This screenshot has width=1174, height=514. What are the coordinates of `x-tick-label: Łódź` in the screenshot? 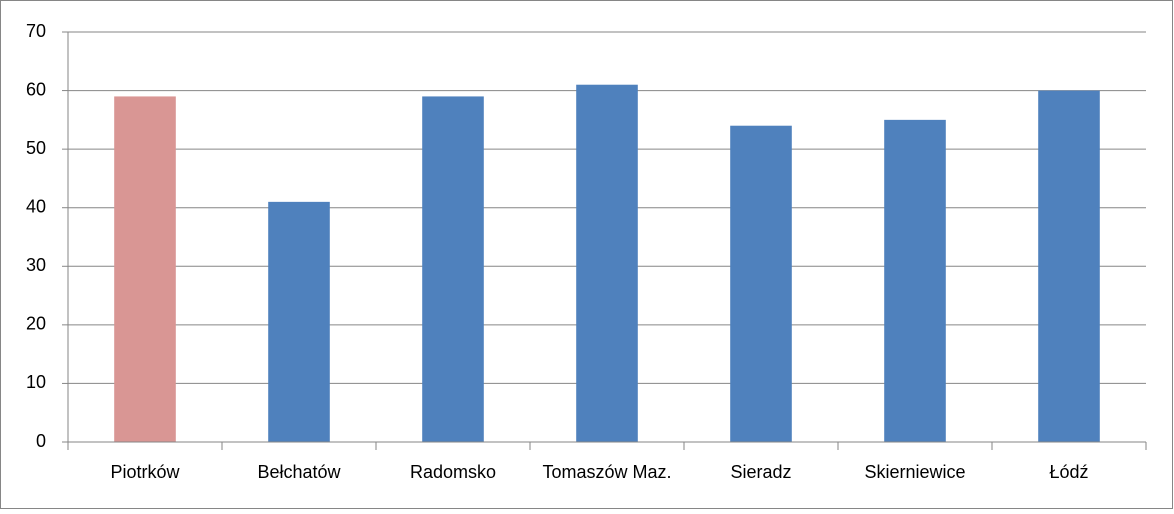 It's located at (1068, 472).